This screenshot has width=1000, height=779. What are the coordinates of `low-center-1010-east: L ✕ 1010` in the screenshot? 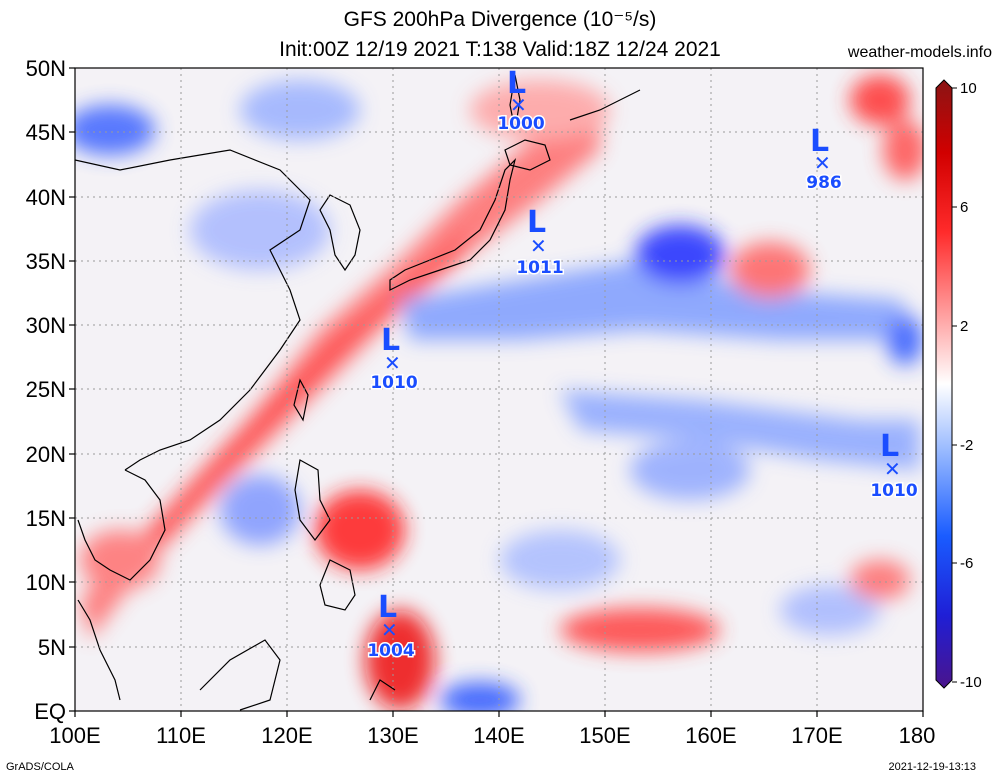 It's located at (894, 466).